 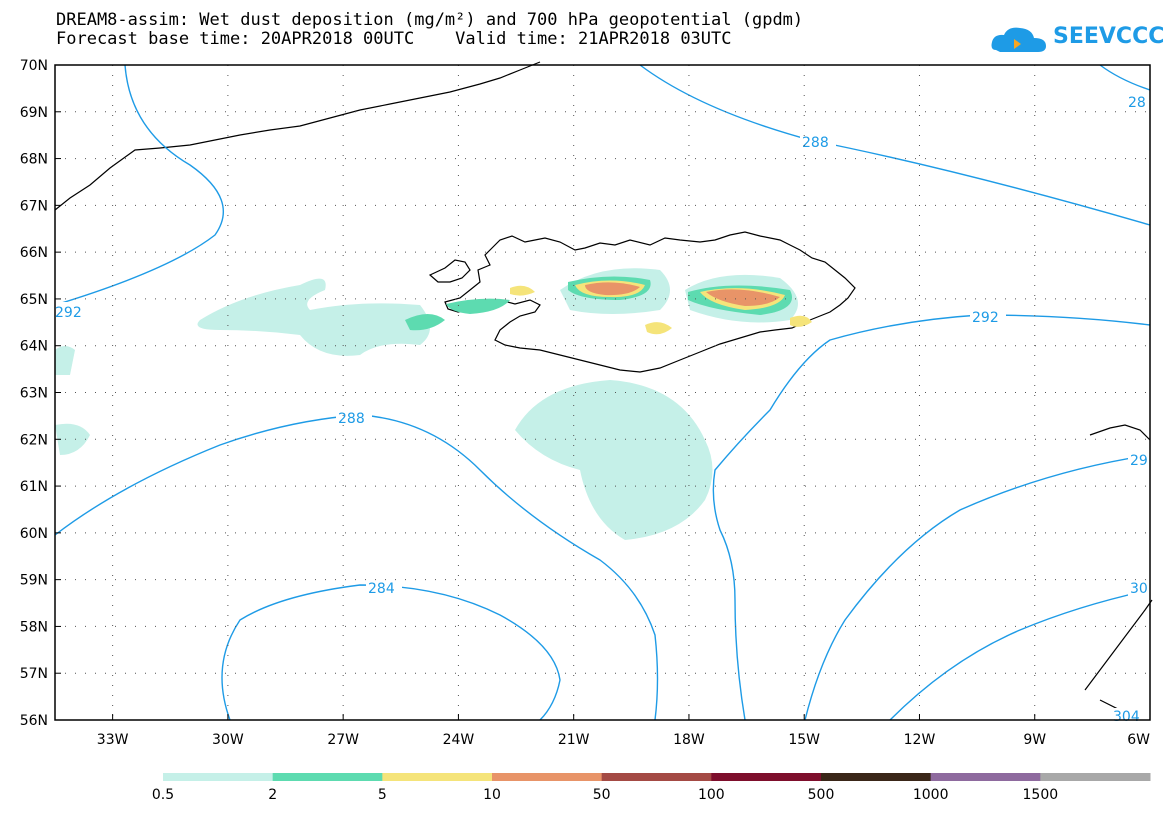 What do you see at coordinates (34, 300) in the screenshot?
I see `lat-tick-label: 65N` at bounding box center [34, 300].